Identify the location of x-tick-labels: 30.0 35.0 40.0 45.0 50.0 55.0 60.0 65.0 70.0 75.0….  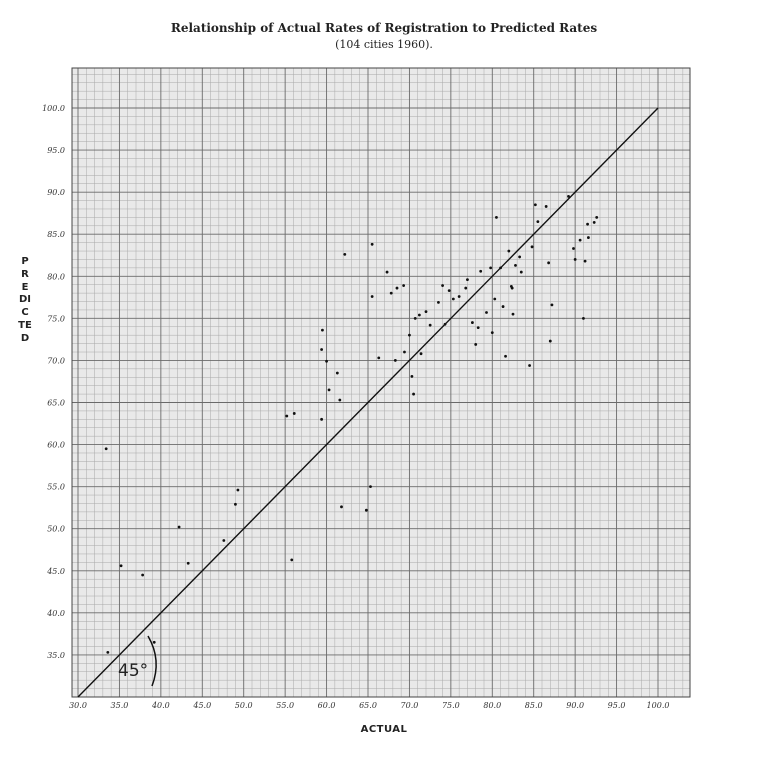
(369, 705).